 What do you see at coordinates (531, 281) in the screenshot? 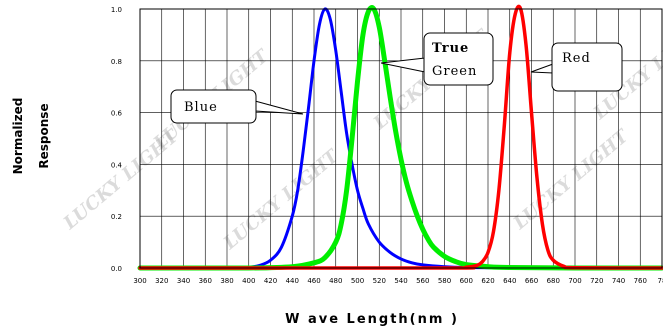
I see `x-tick-label: 660` at bounding box center [531, 281].